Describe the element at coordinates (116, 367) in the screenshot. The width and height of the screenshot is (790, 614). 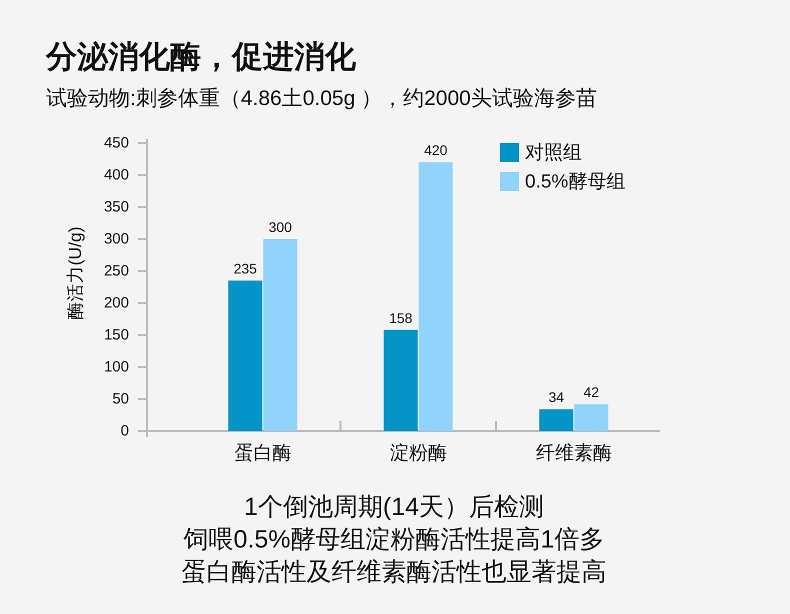
I see `ytick-label: 100` at that location.